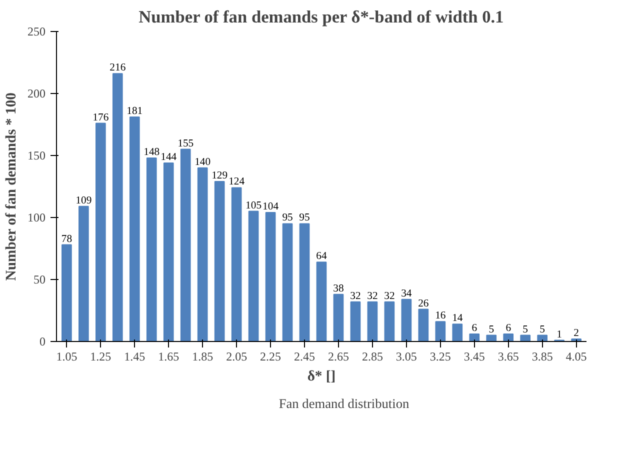 This screenshot has width=619, height=464. Describe the element at coordinates (169, 157) in the screenshot. I see `data-label: 144` at that location.